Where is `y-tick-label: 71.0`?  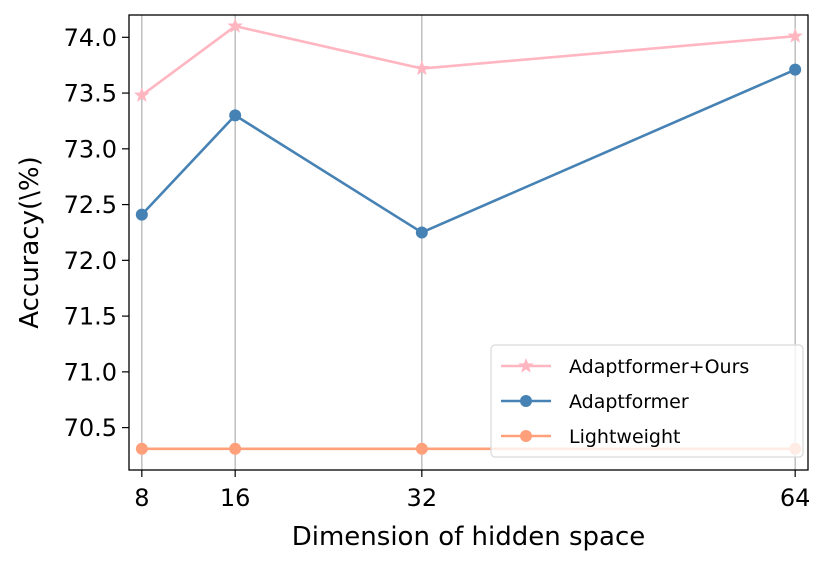 y-tick-label: 71.0 is located at coordinates (90, 372).